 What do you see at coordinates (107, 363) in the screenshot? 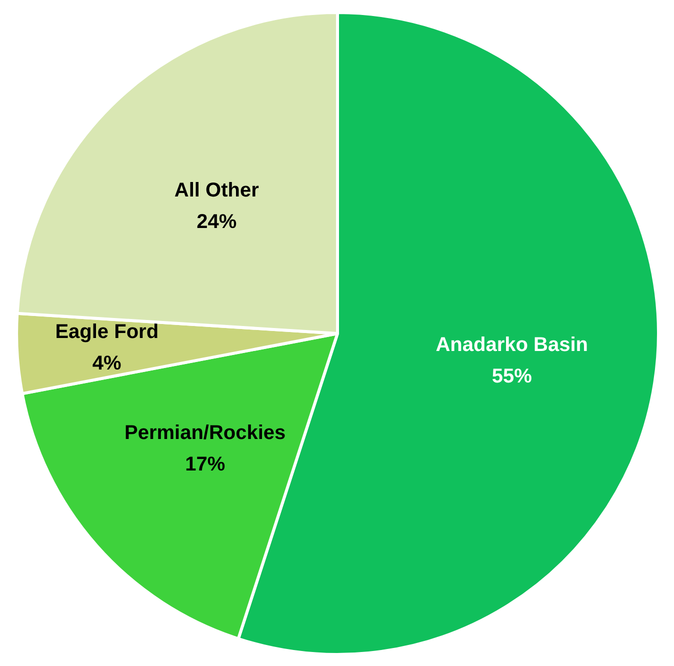
I see `data-label: 4%` at bounding box center [107, 363].